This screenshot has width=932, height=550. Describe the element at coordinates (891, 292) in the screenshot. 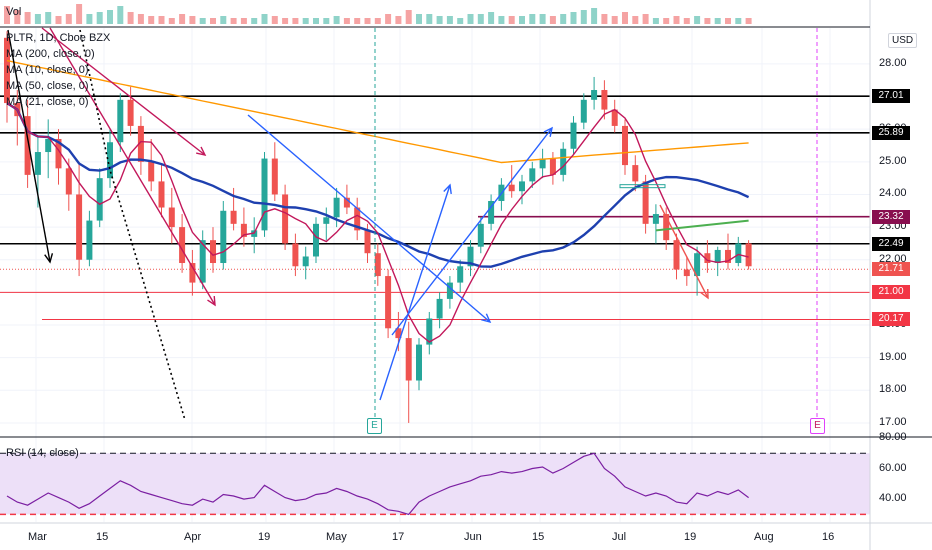

I see `price-tag: 21.00` at that location.